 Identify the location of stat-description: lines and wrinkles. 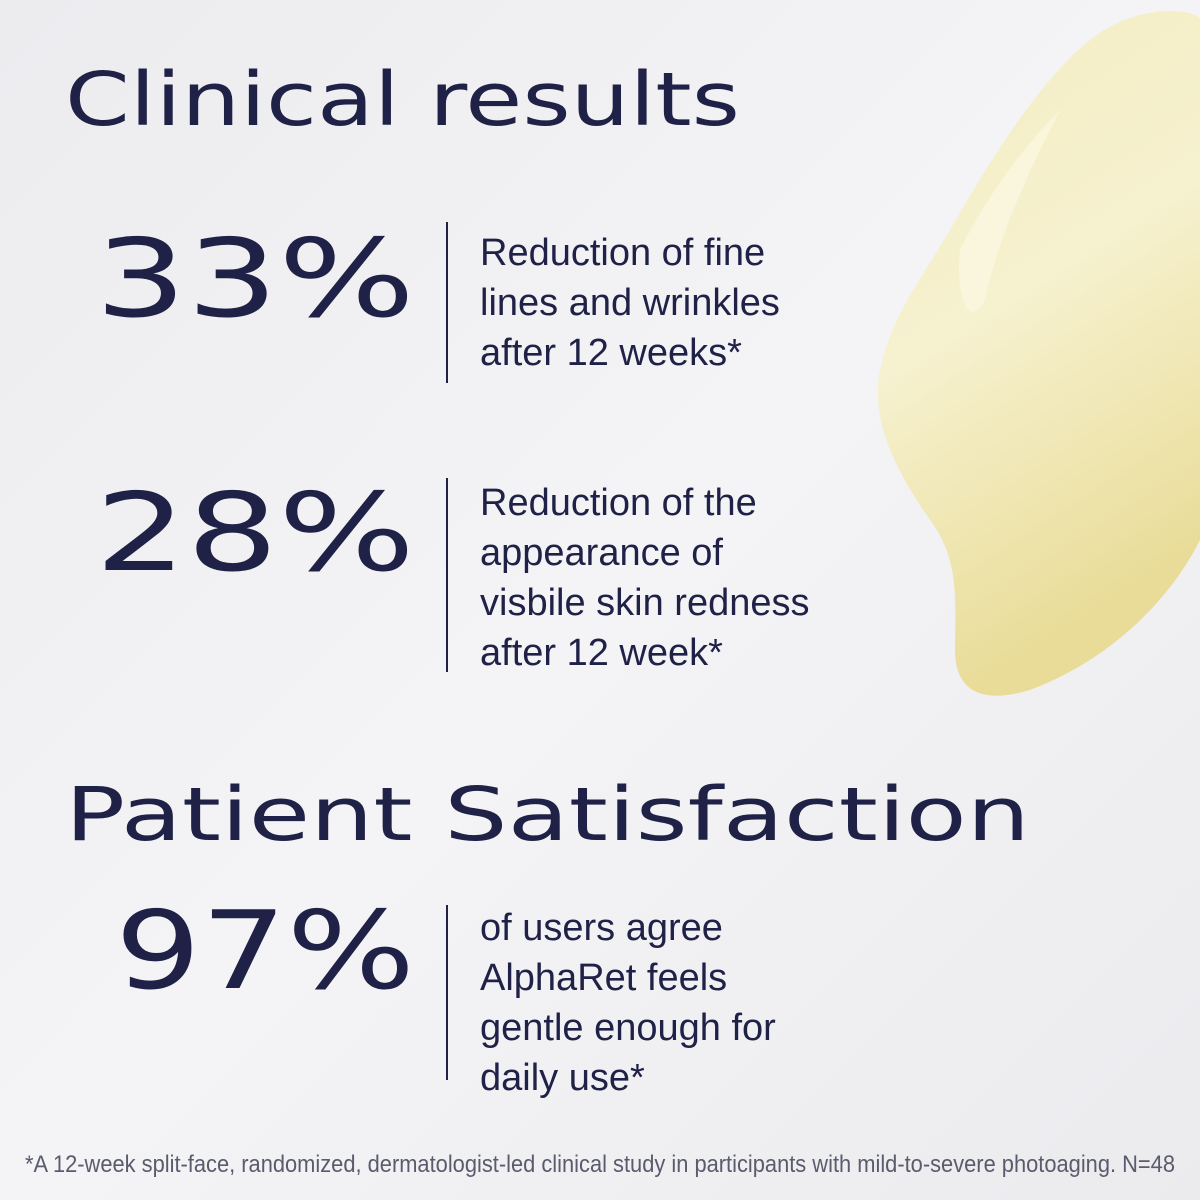
(630, 303).